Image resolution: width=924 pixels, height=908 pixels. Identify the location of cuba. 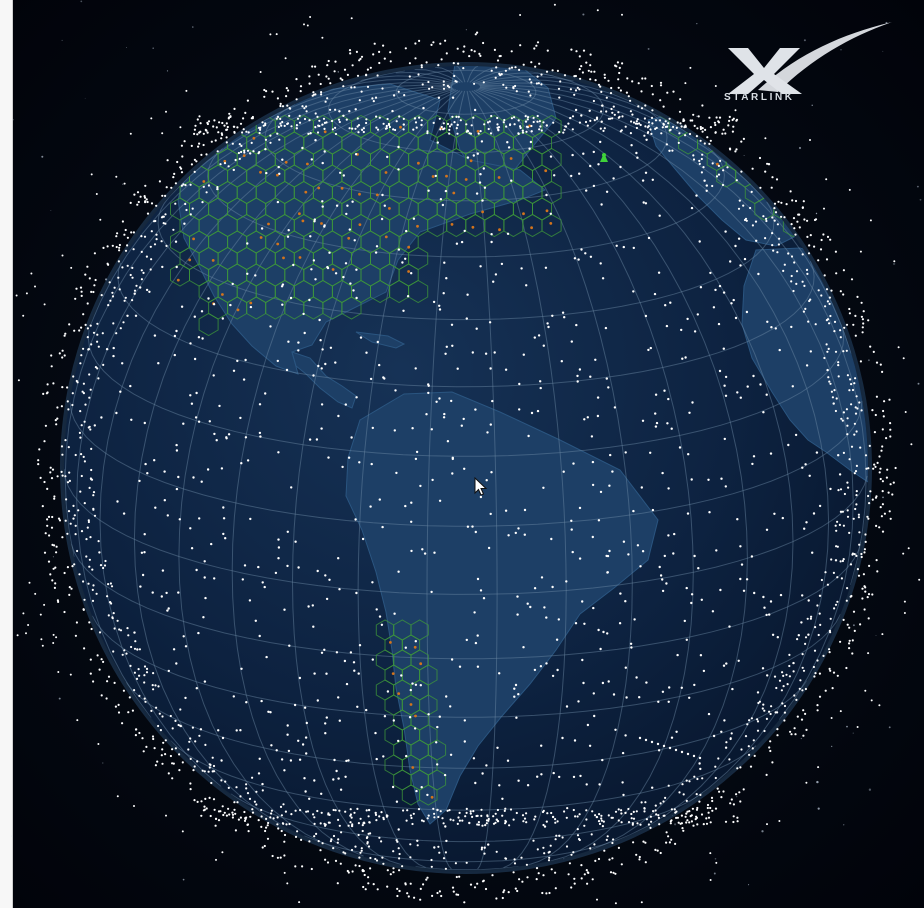
(380, 340).